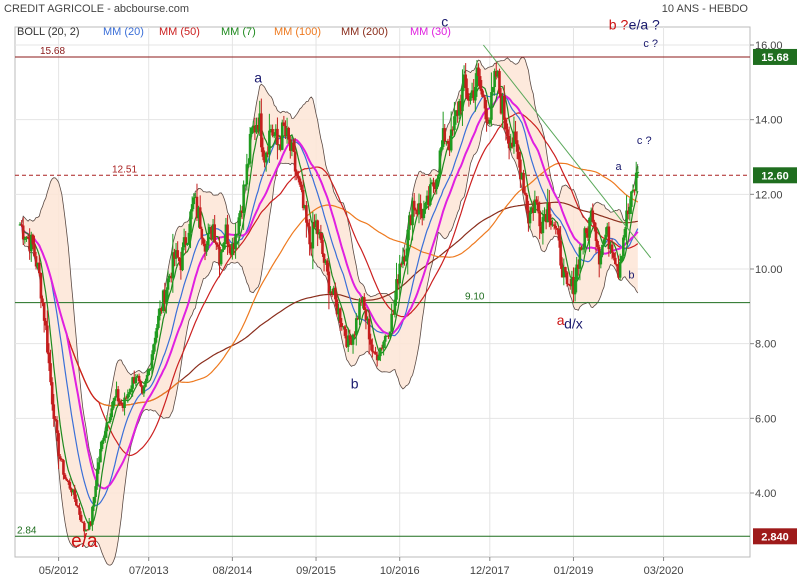 Image resolution: width=800 pixels, height=585 pixels. What do you see at coordinates (769, 46) in the screenshot?
I see `y-tick-label: 16.00` at bounding box center [769, 46].